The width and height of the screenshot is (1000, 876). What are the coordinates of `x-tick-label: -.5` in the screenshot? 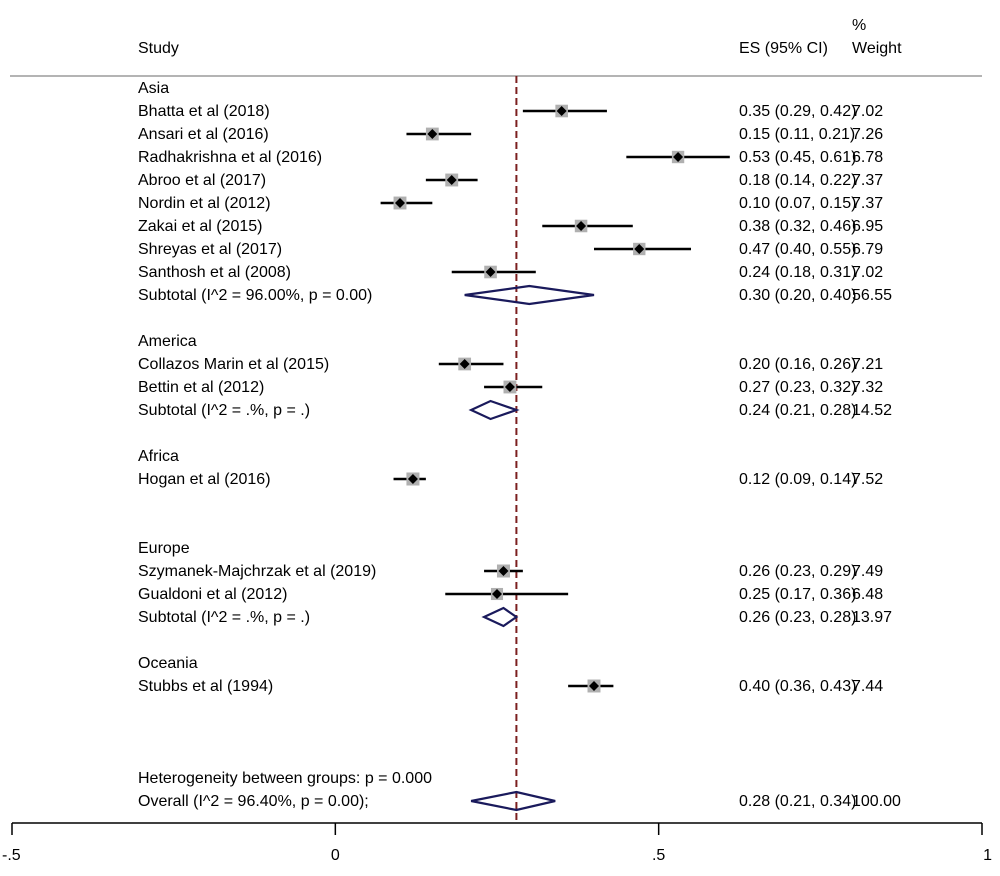 It's located at (11, 855).